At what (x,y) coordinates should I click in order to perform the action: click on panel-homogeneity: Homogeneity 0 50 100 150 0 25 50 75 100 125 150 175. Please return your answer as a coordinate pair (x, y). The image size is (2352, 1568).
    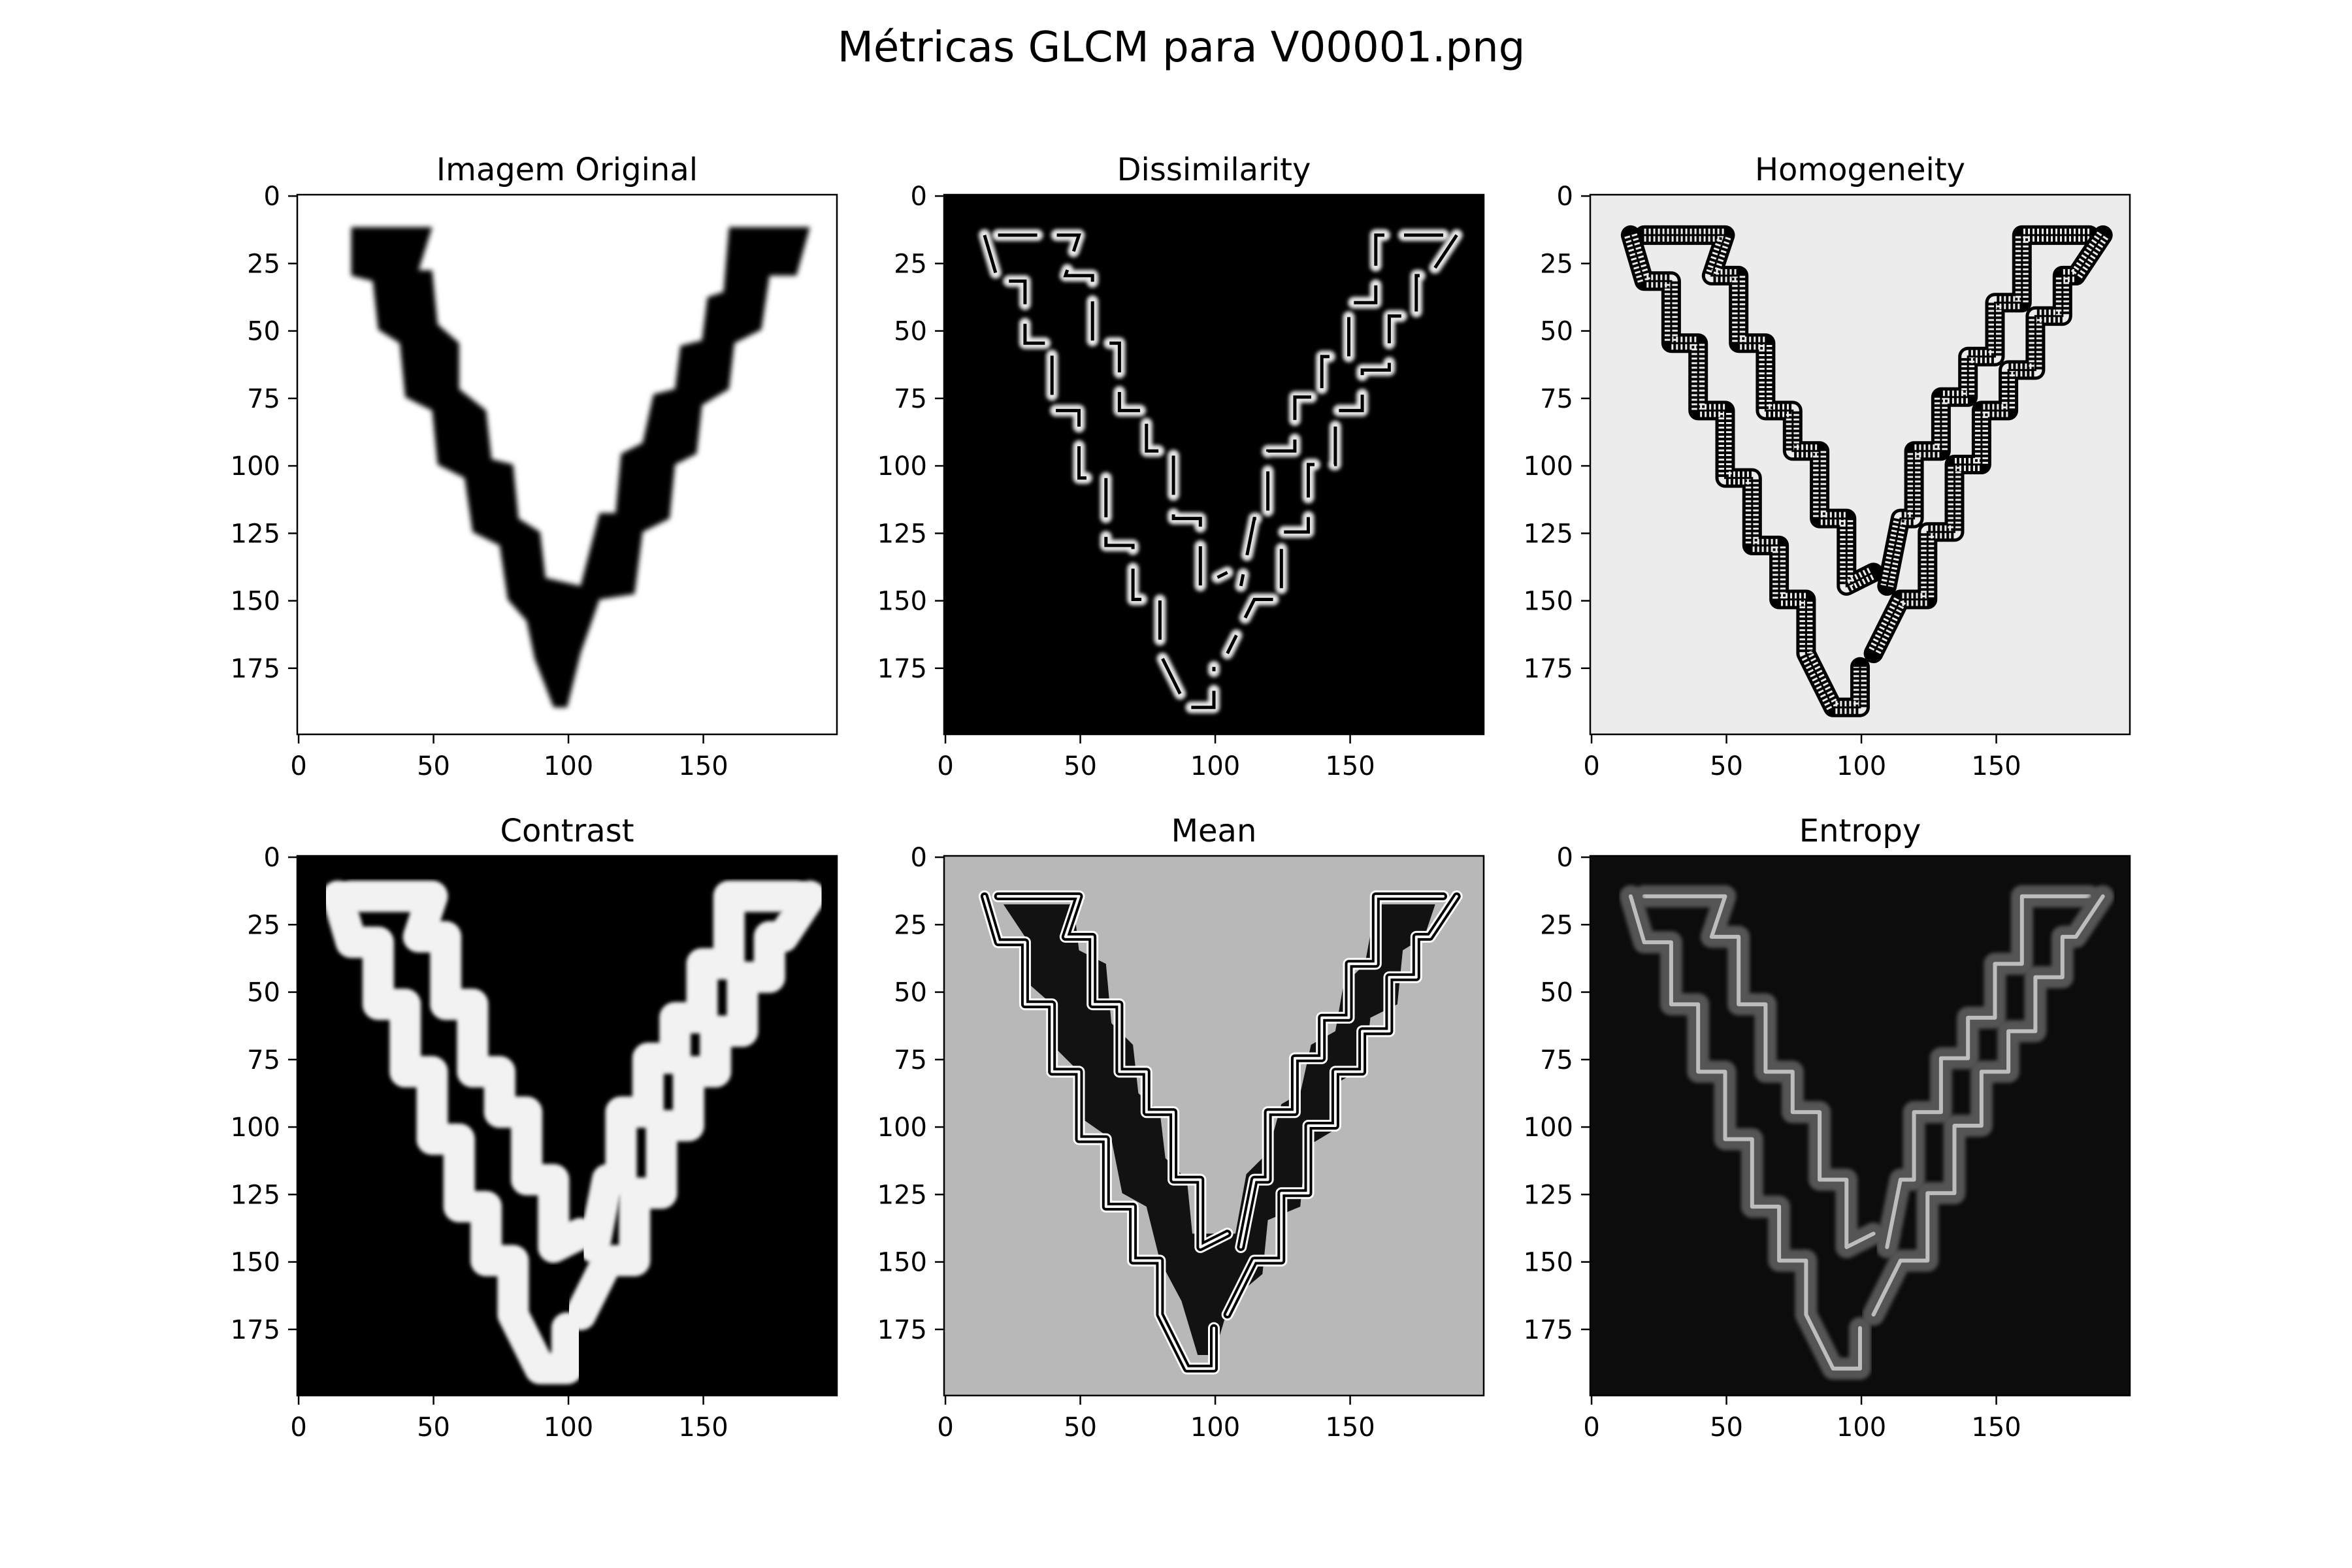
    Looking at the image, I should click on (1827, 466).